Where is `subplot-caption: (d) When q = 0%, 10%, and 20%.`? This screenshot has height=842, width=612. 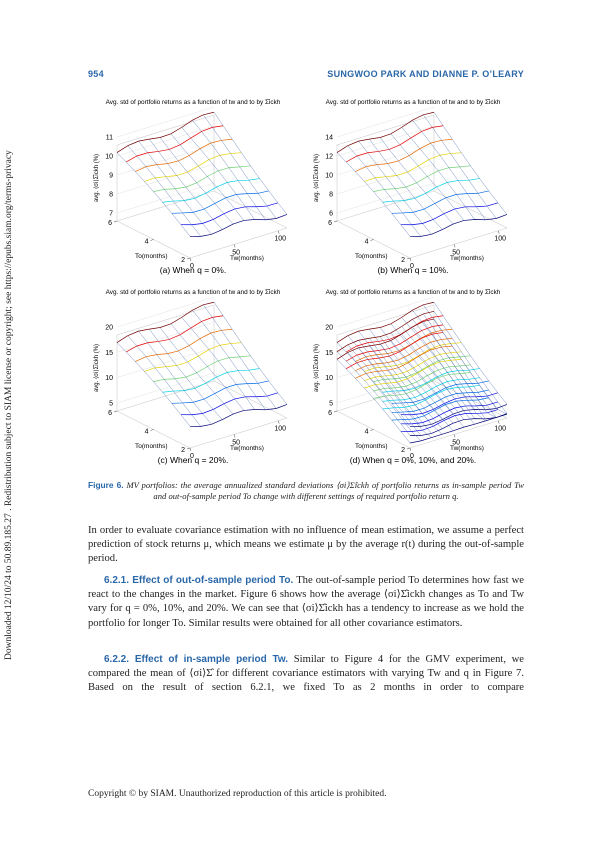
subplot-caption: (d) When q = 0%, 10%, and 20%. is located at coordinates (413, 460).